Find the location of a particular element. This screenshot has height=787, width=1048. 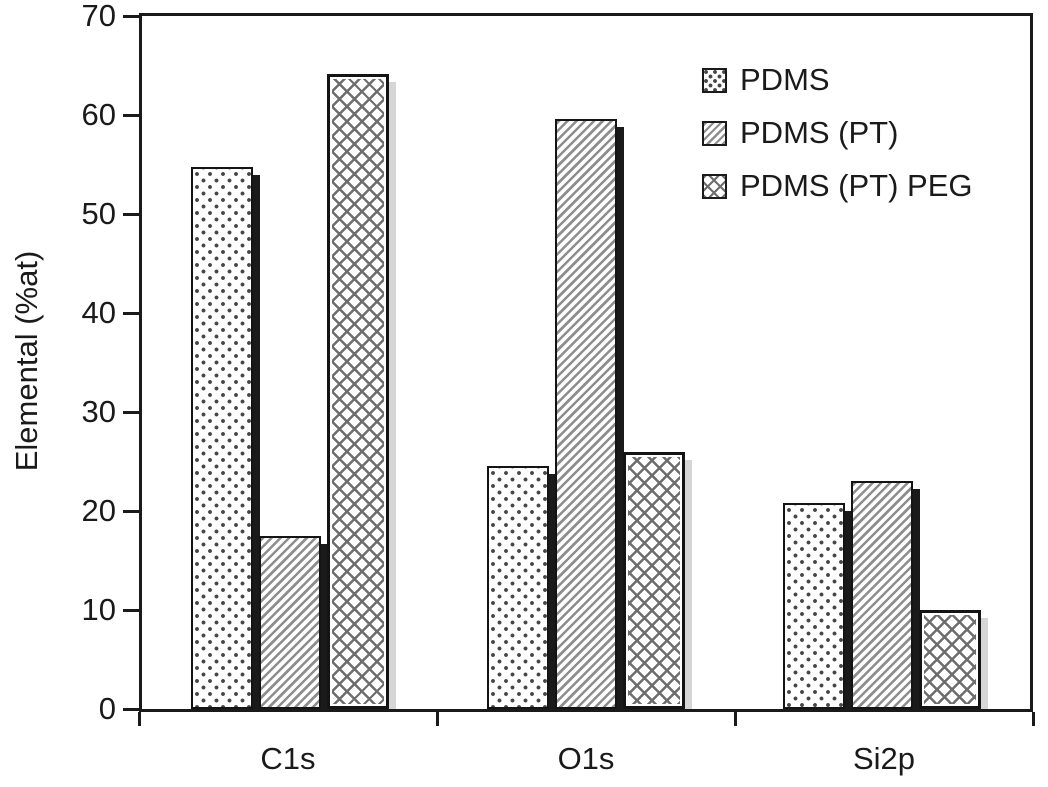

legend-swatch-pdms-pt-peg is located at coordinates (714, 186).